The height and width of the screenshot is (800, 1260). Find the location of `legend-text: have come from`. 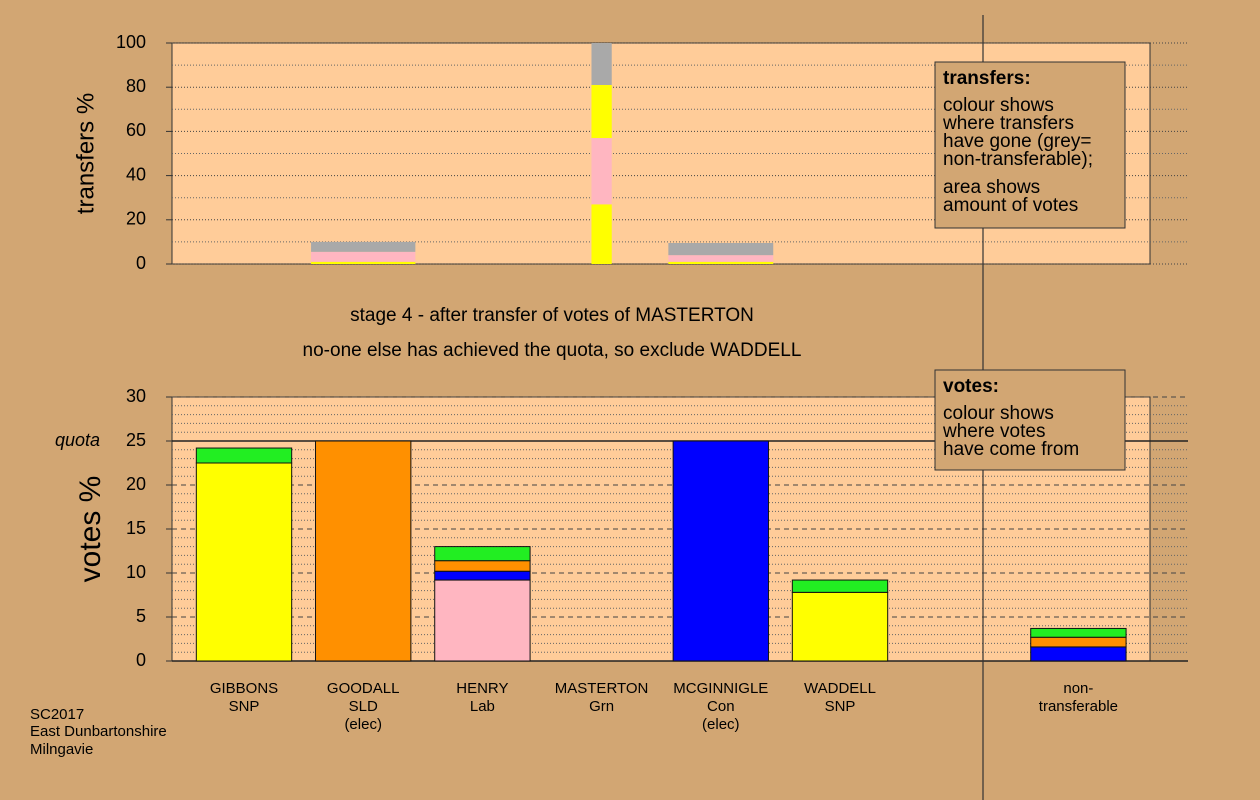

legend-text: have come from is located at coordinates (1011, 449).